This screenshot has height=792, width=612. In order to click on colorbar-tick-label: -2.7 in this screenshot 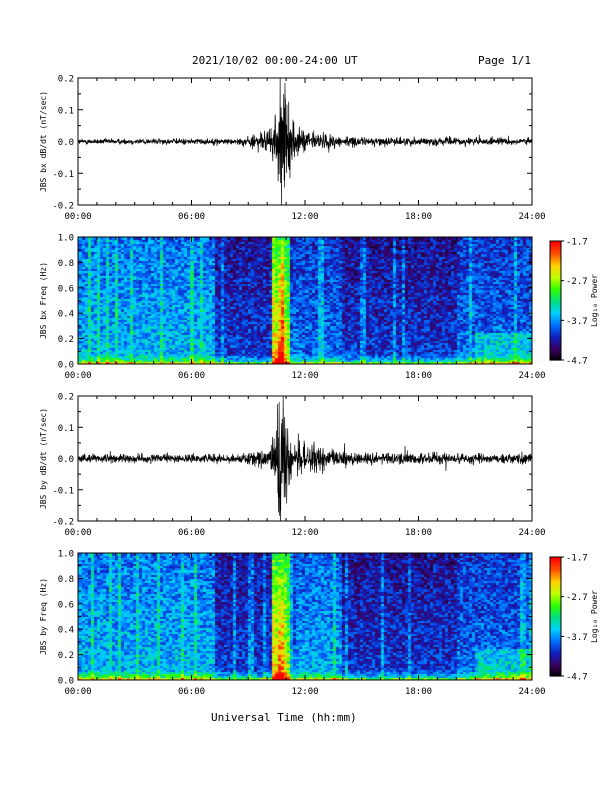, I will do `click(577, 598)`.